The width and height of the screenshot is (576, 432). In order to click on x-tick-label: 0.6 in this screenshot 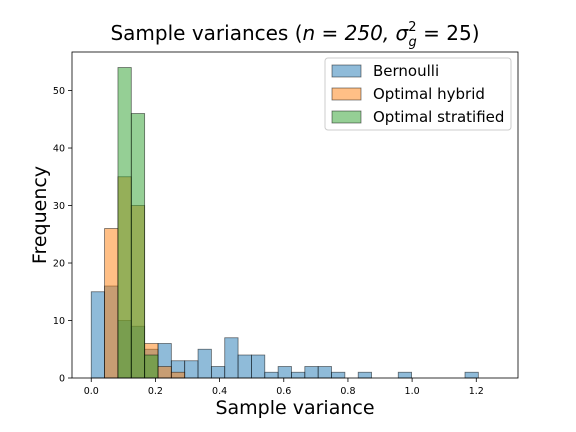, I will do `click(283, 391)`.